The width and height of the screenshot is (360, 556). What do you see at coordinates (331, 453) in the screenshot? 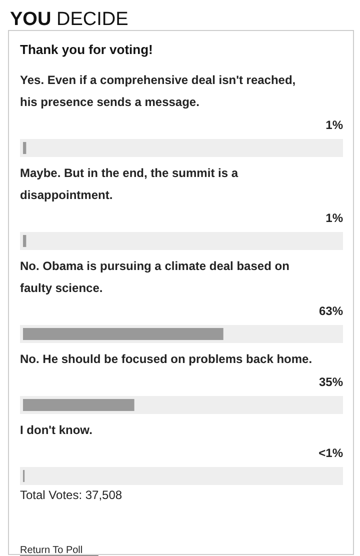
I see `data-label: <1%` at bounding box center [331, 453].